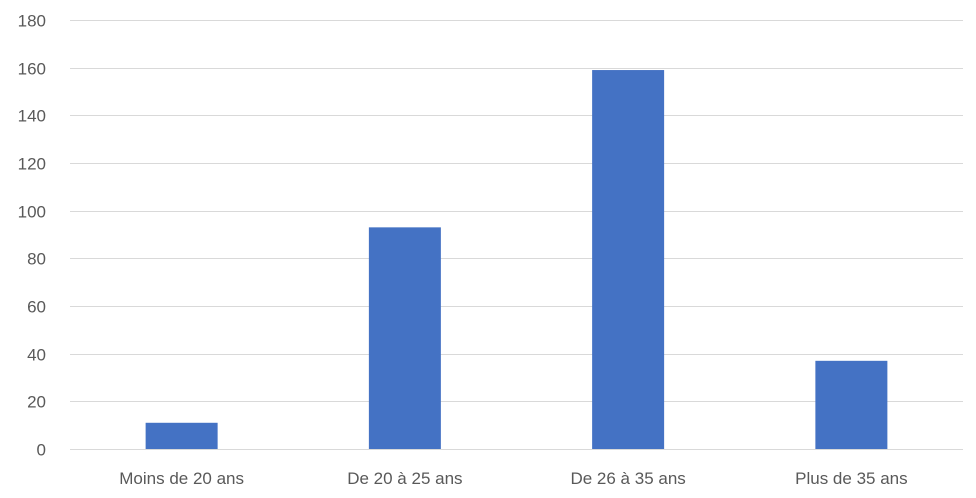 This screenshot has width=976, height=498. Describe the element at coordinates (32, 236) in the screenshot. I see `y-axis-ticks: 0 20 40 60 80 100 120 140 160 180` at that location.